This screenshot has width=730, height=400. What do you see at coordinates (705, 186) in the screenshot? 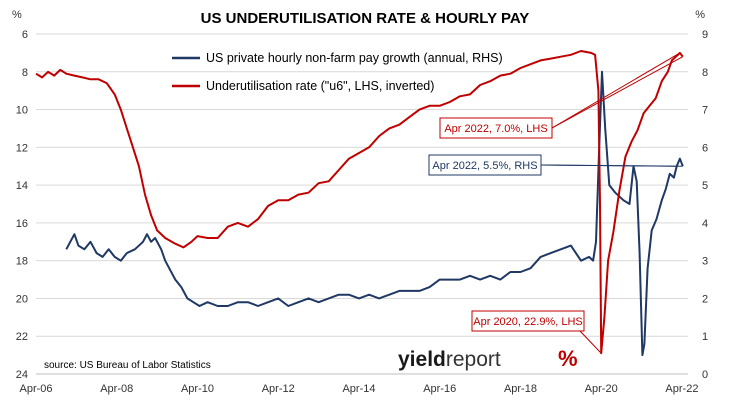
I see `right-tick-label: 5` at bounding box center [705, 186].